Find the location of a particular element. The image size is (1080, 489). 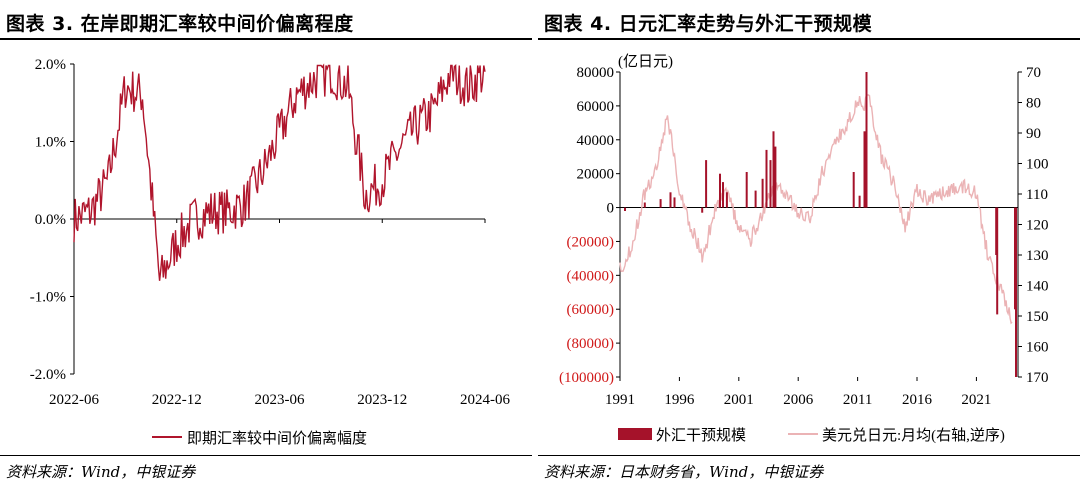

y-tick-label: -1.0% is located at coordinates (48, 298).